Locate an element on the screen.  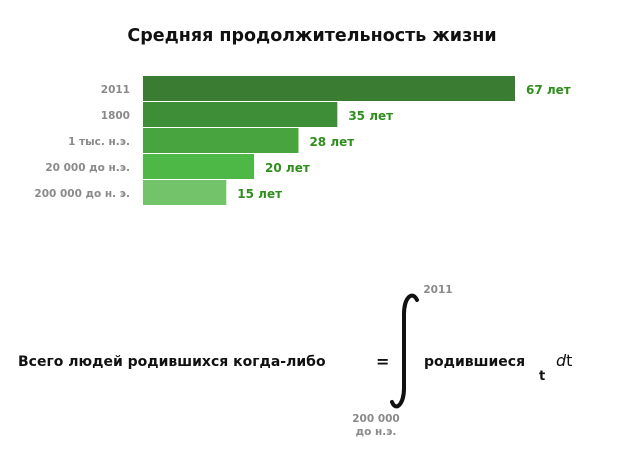
value-label-1: 35 лет is located at coordinates (370, 116).